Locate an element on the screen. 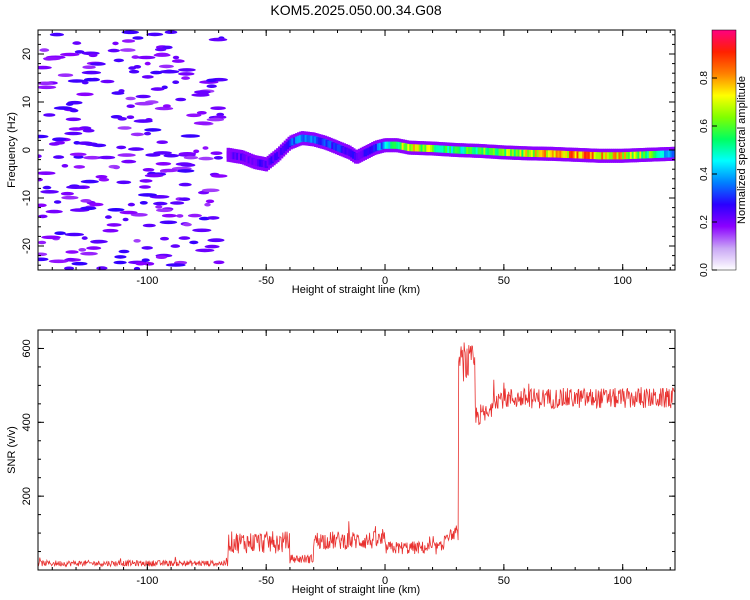 Image resolution: width=750 pixels, height=600 pixels. spectrogram-x-axis-label: Height of straight line (km) is located at coordinates (356, 290).